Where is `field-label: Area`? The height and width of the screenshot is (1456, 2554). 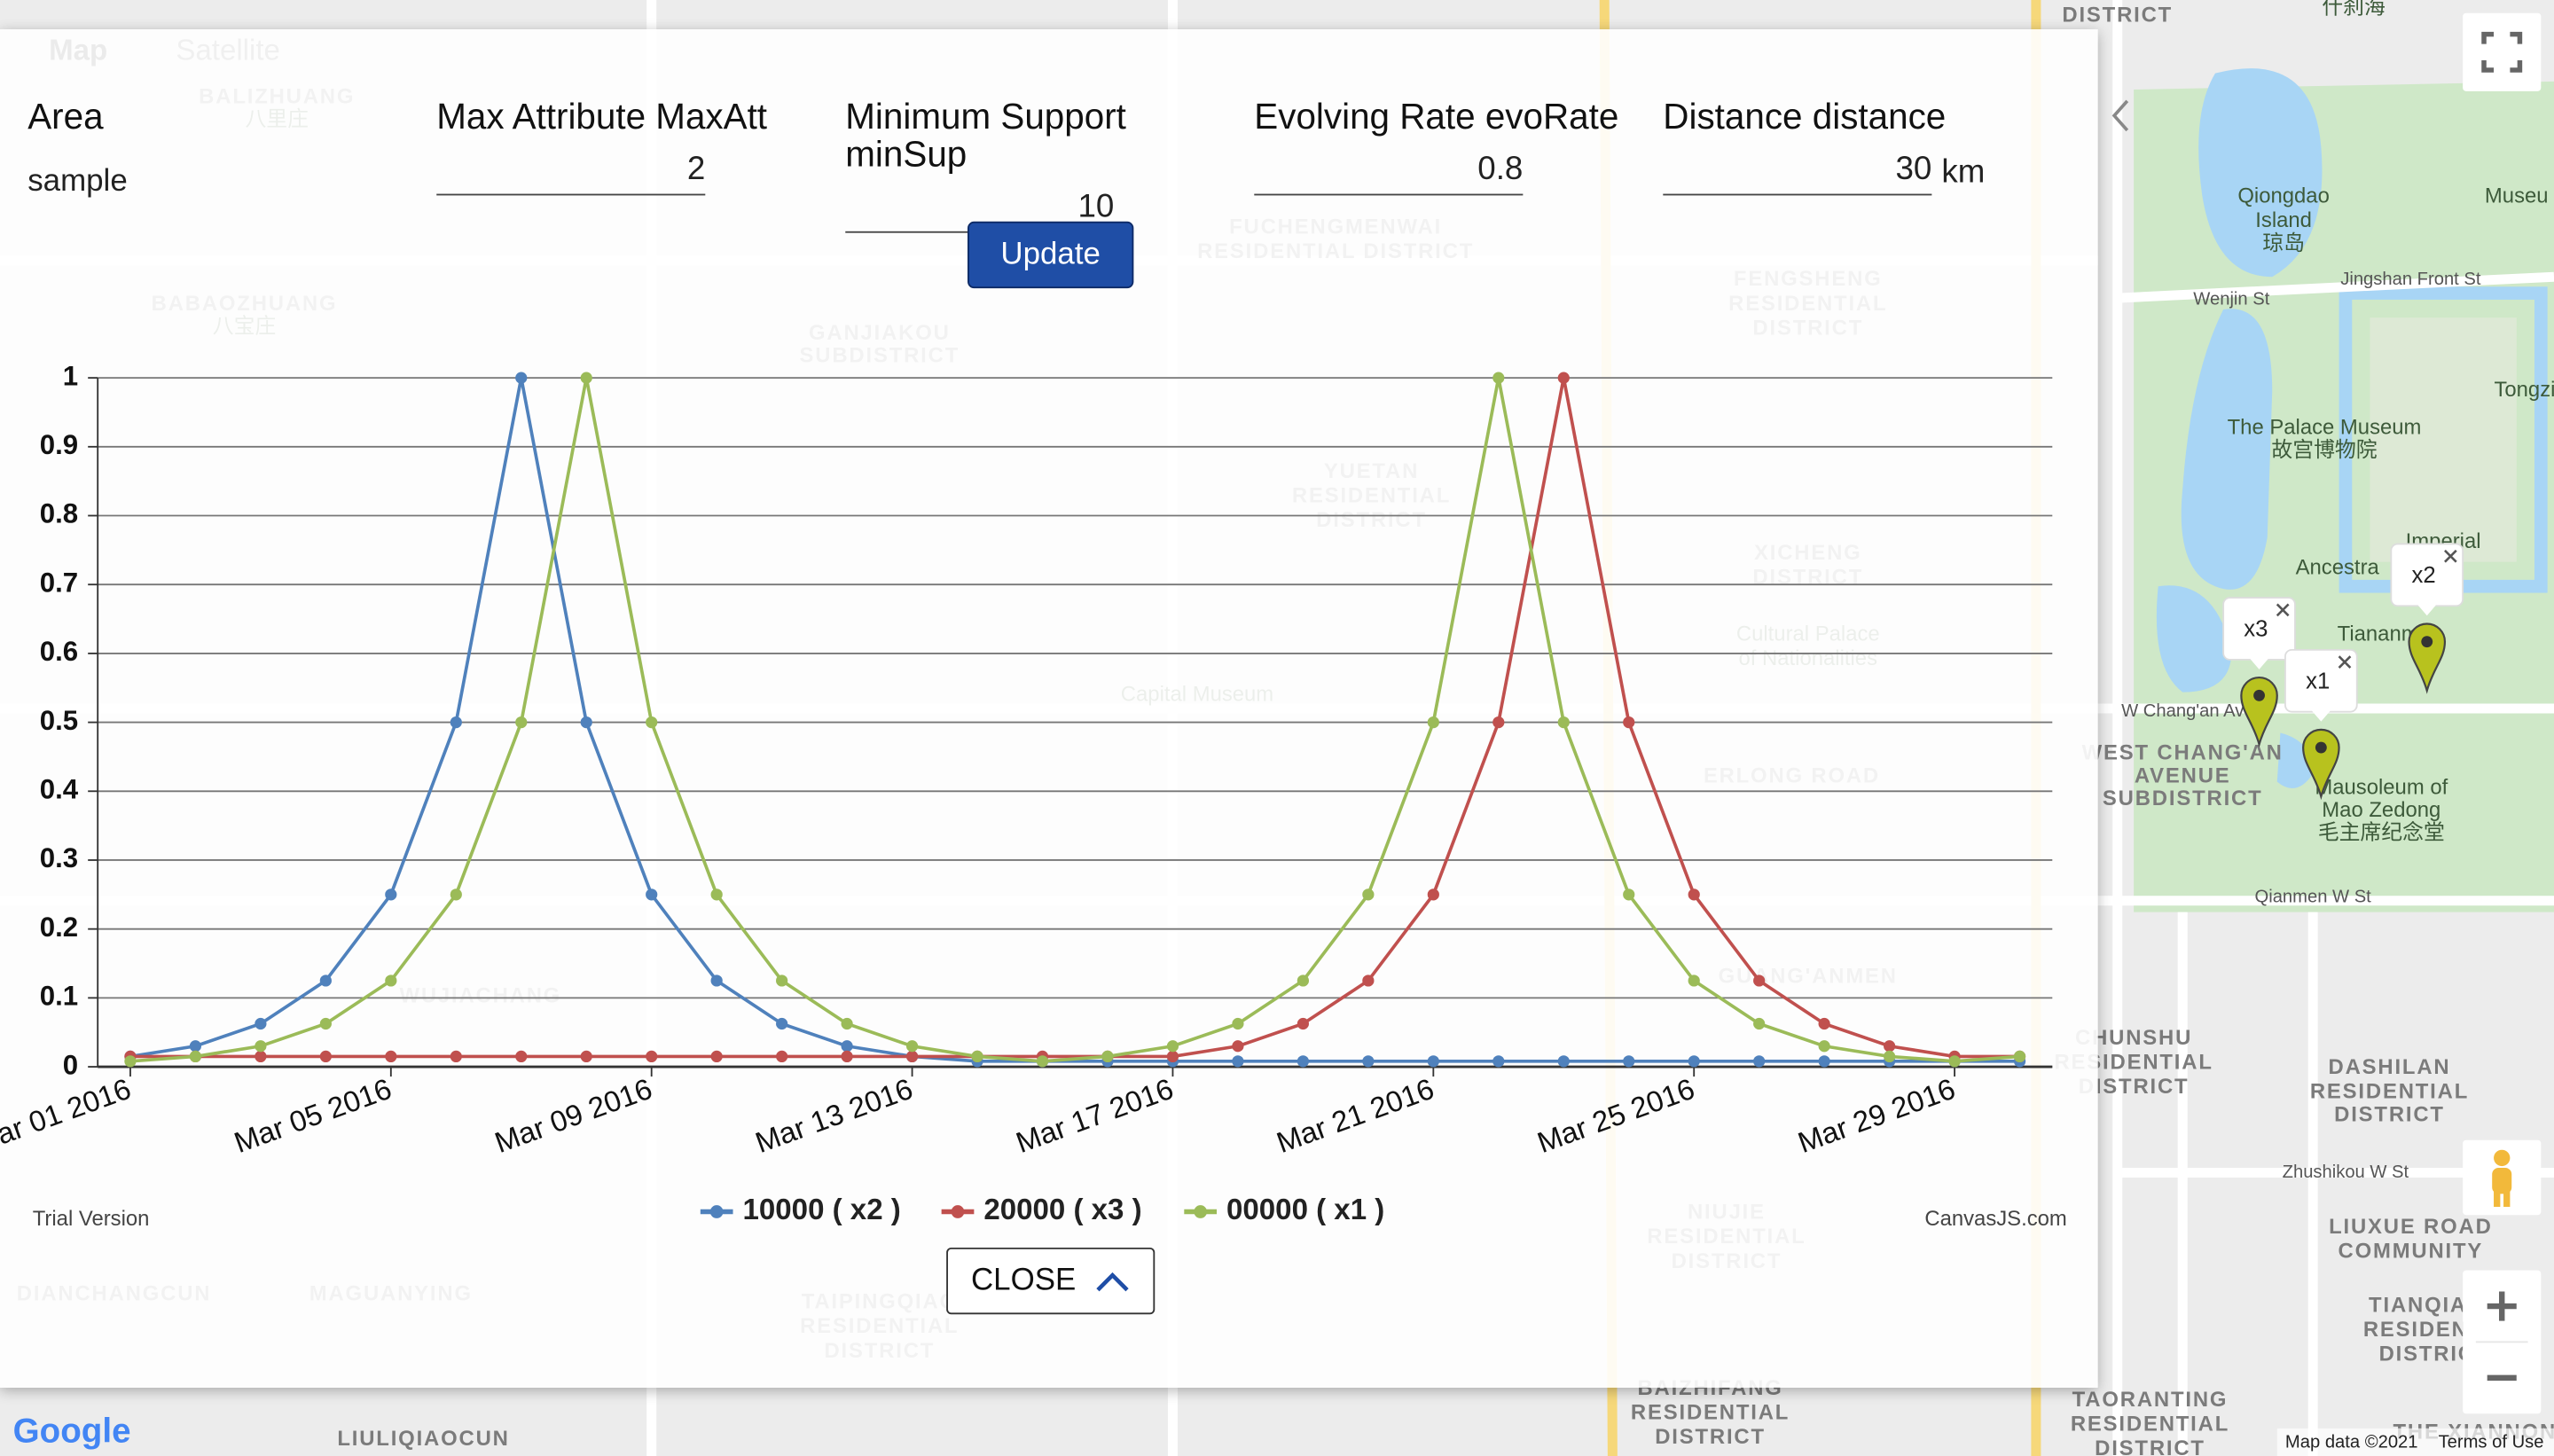 field-label: Area is located at coordinates (65, 116).